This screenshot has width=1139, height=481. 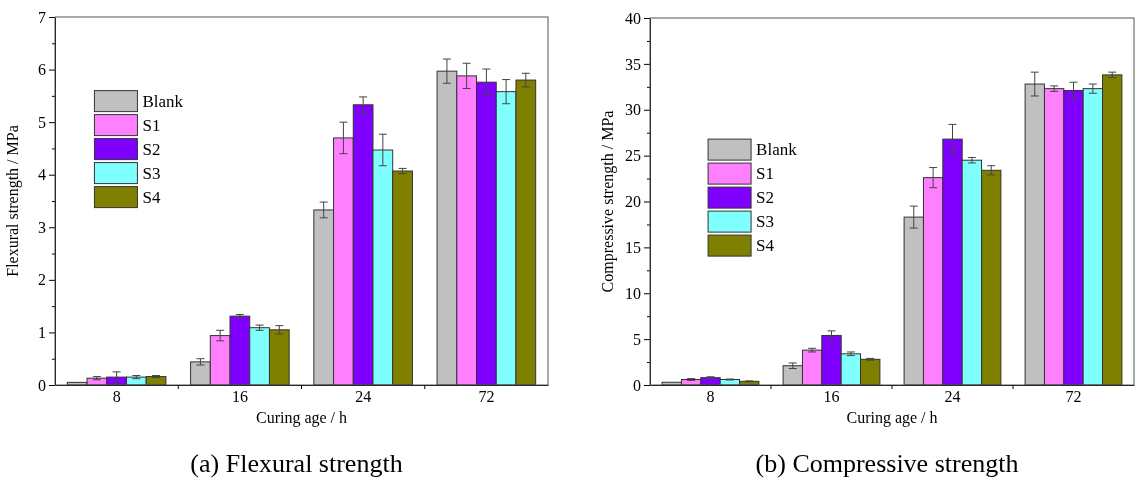 What do you see at coordinates (42, 175) in the screenshot?
I see `y-tick-label: 4` at bounding box center [42, 175].